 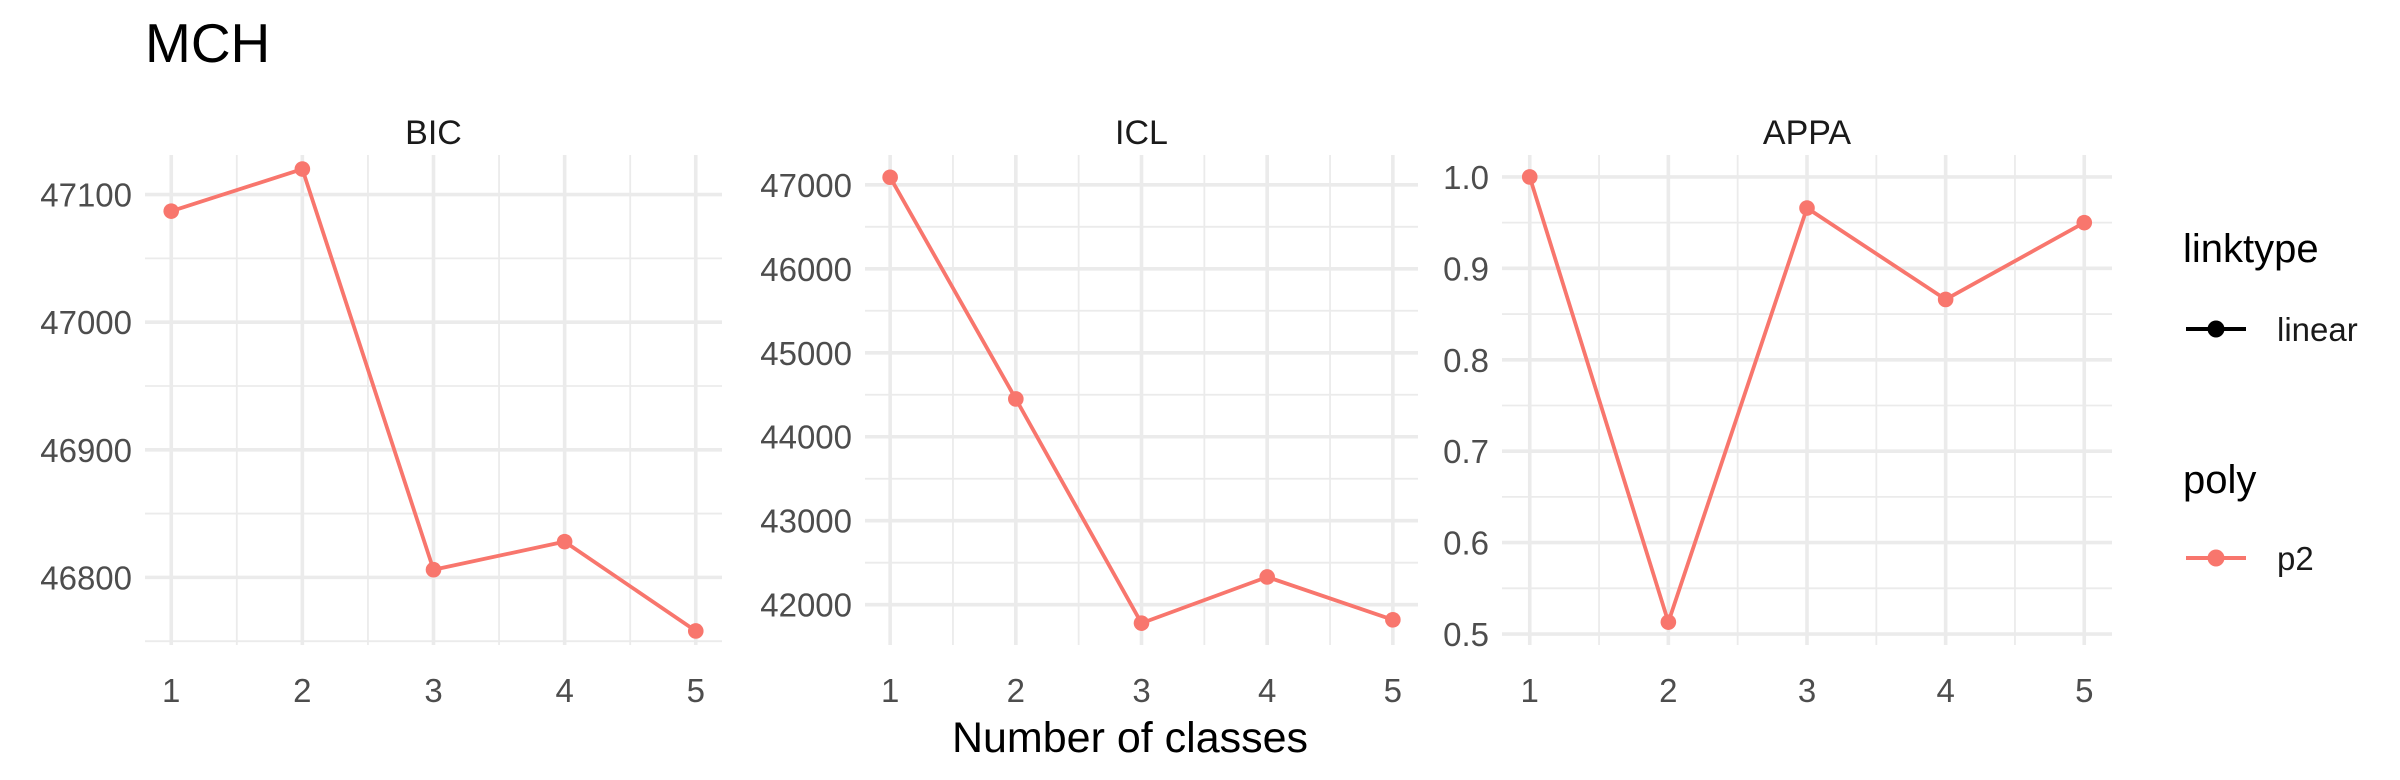 I want to click on legend-title-poly: poly, so click(x=2219, y=480).